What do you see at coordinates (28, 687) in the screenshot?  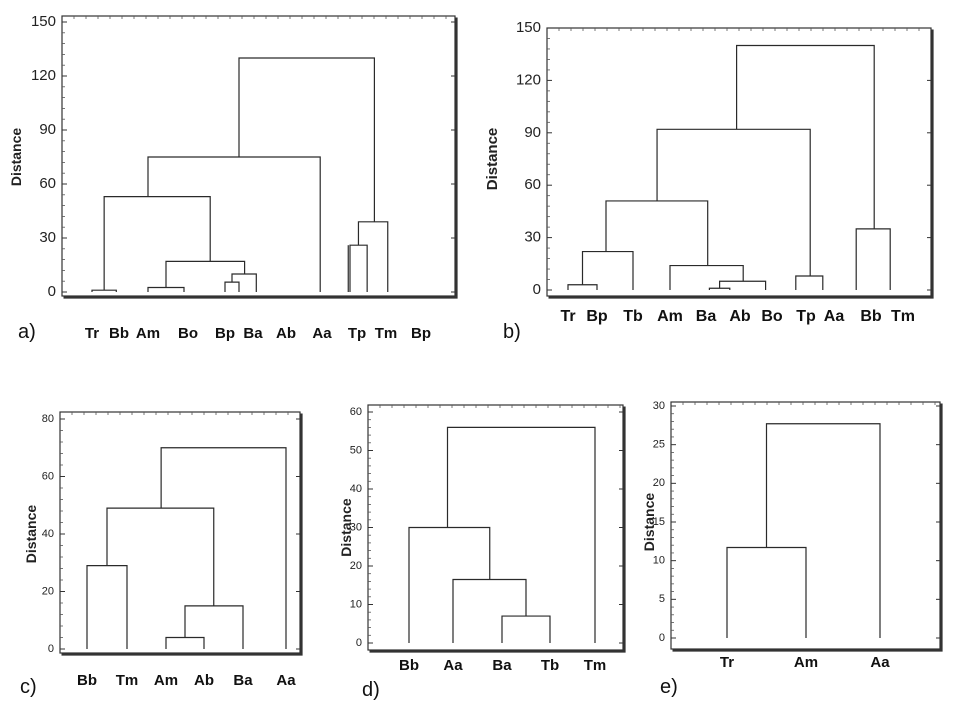 I see `panel-label: c)` at bounding box center [28, 687].